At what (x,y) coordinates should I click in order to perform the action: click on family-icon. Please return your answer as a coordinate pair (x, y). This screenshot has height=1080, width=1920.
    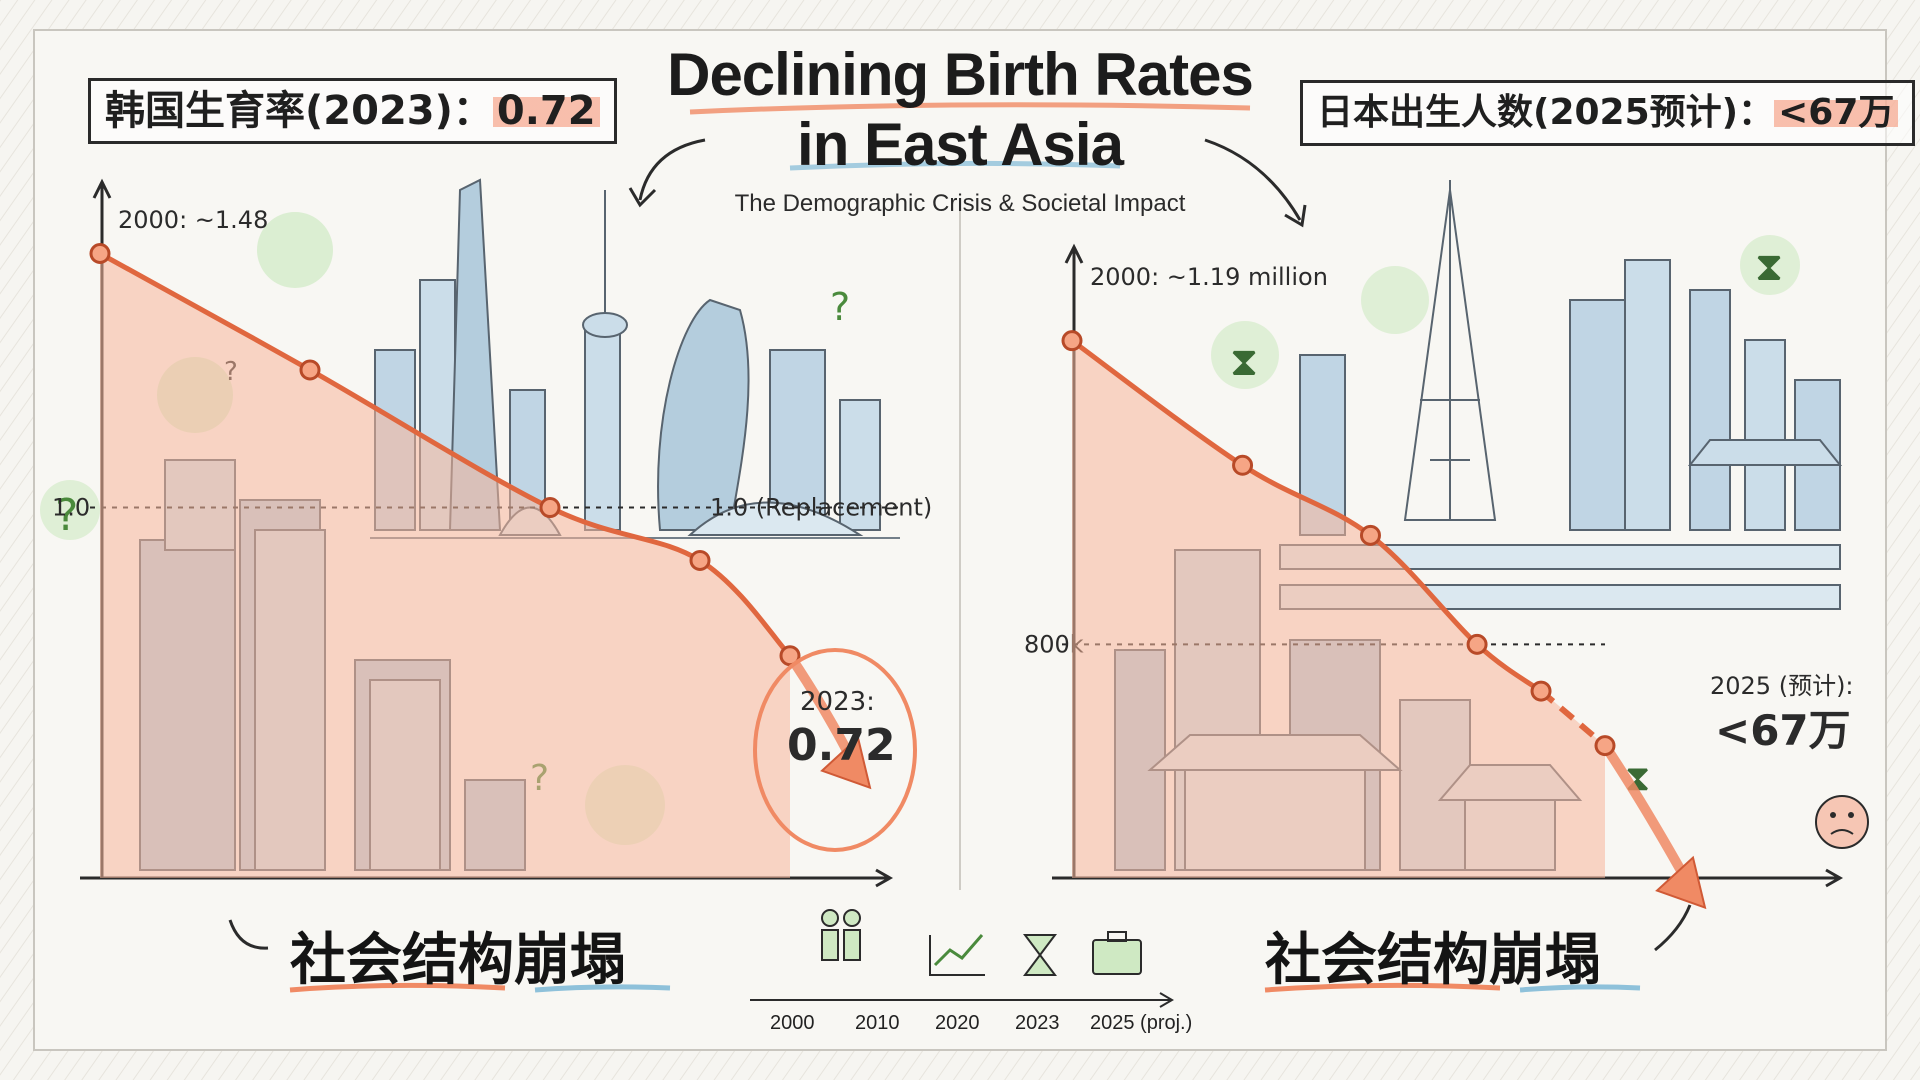
    Looking at the image, I should click on (841, 935).